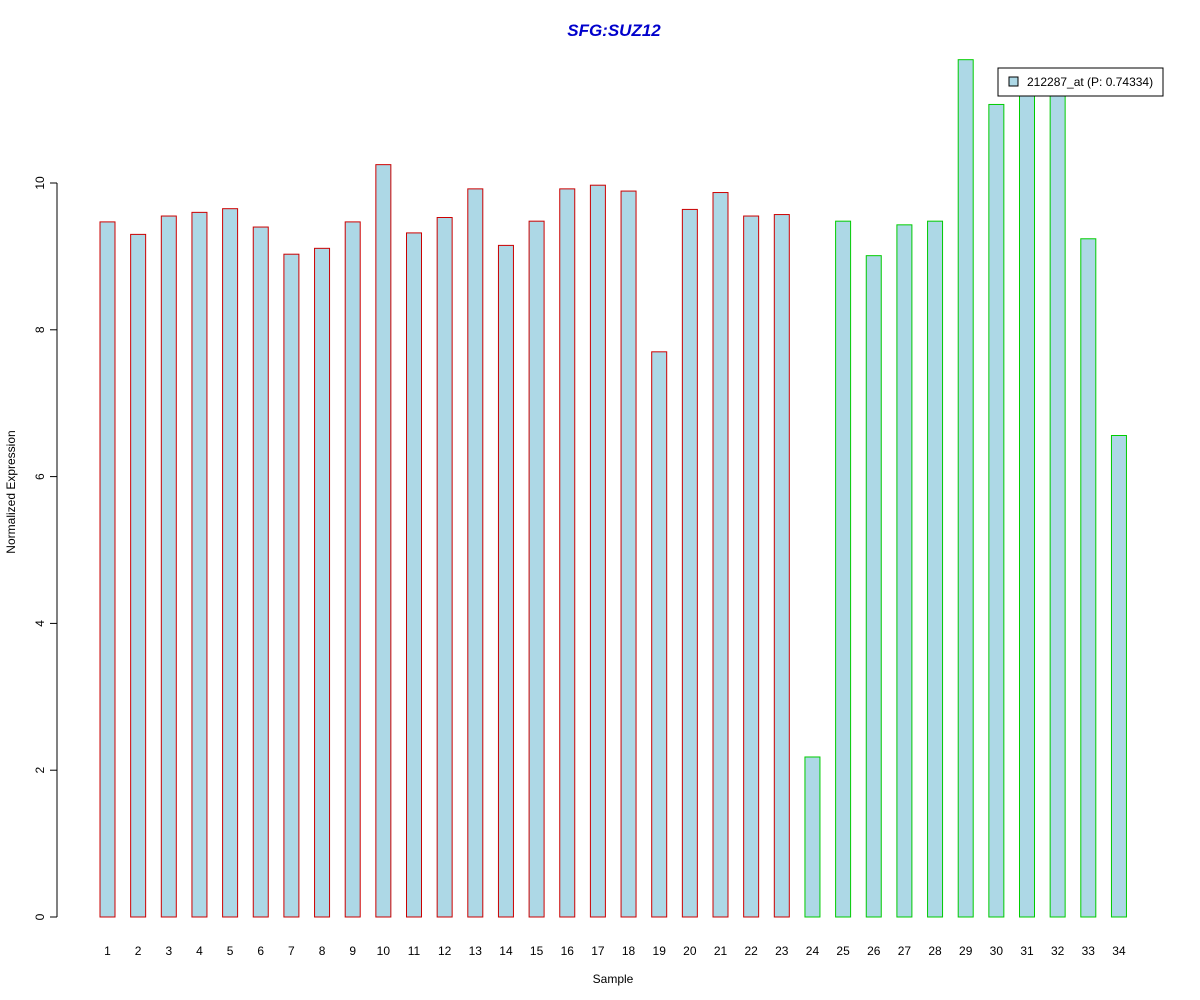 The height and width of the screenshot is (1000, 1200). I want to click on x-tick-label: 29, so click(966, 951).